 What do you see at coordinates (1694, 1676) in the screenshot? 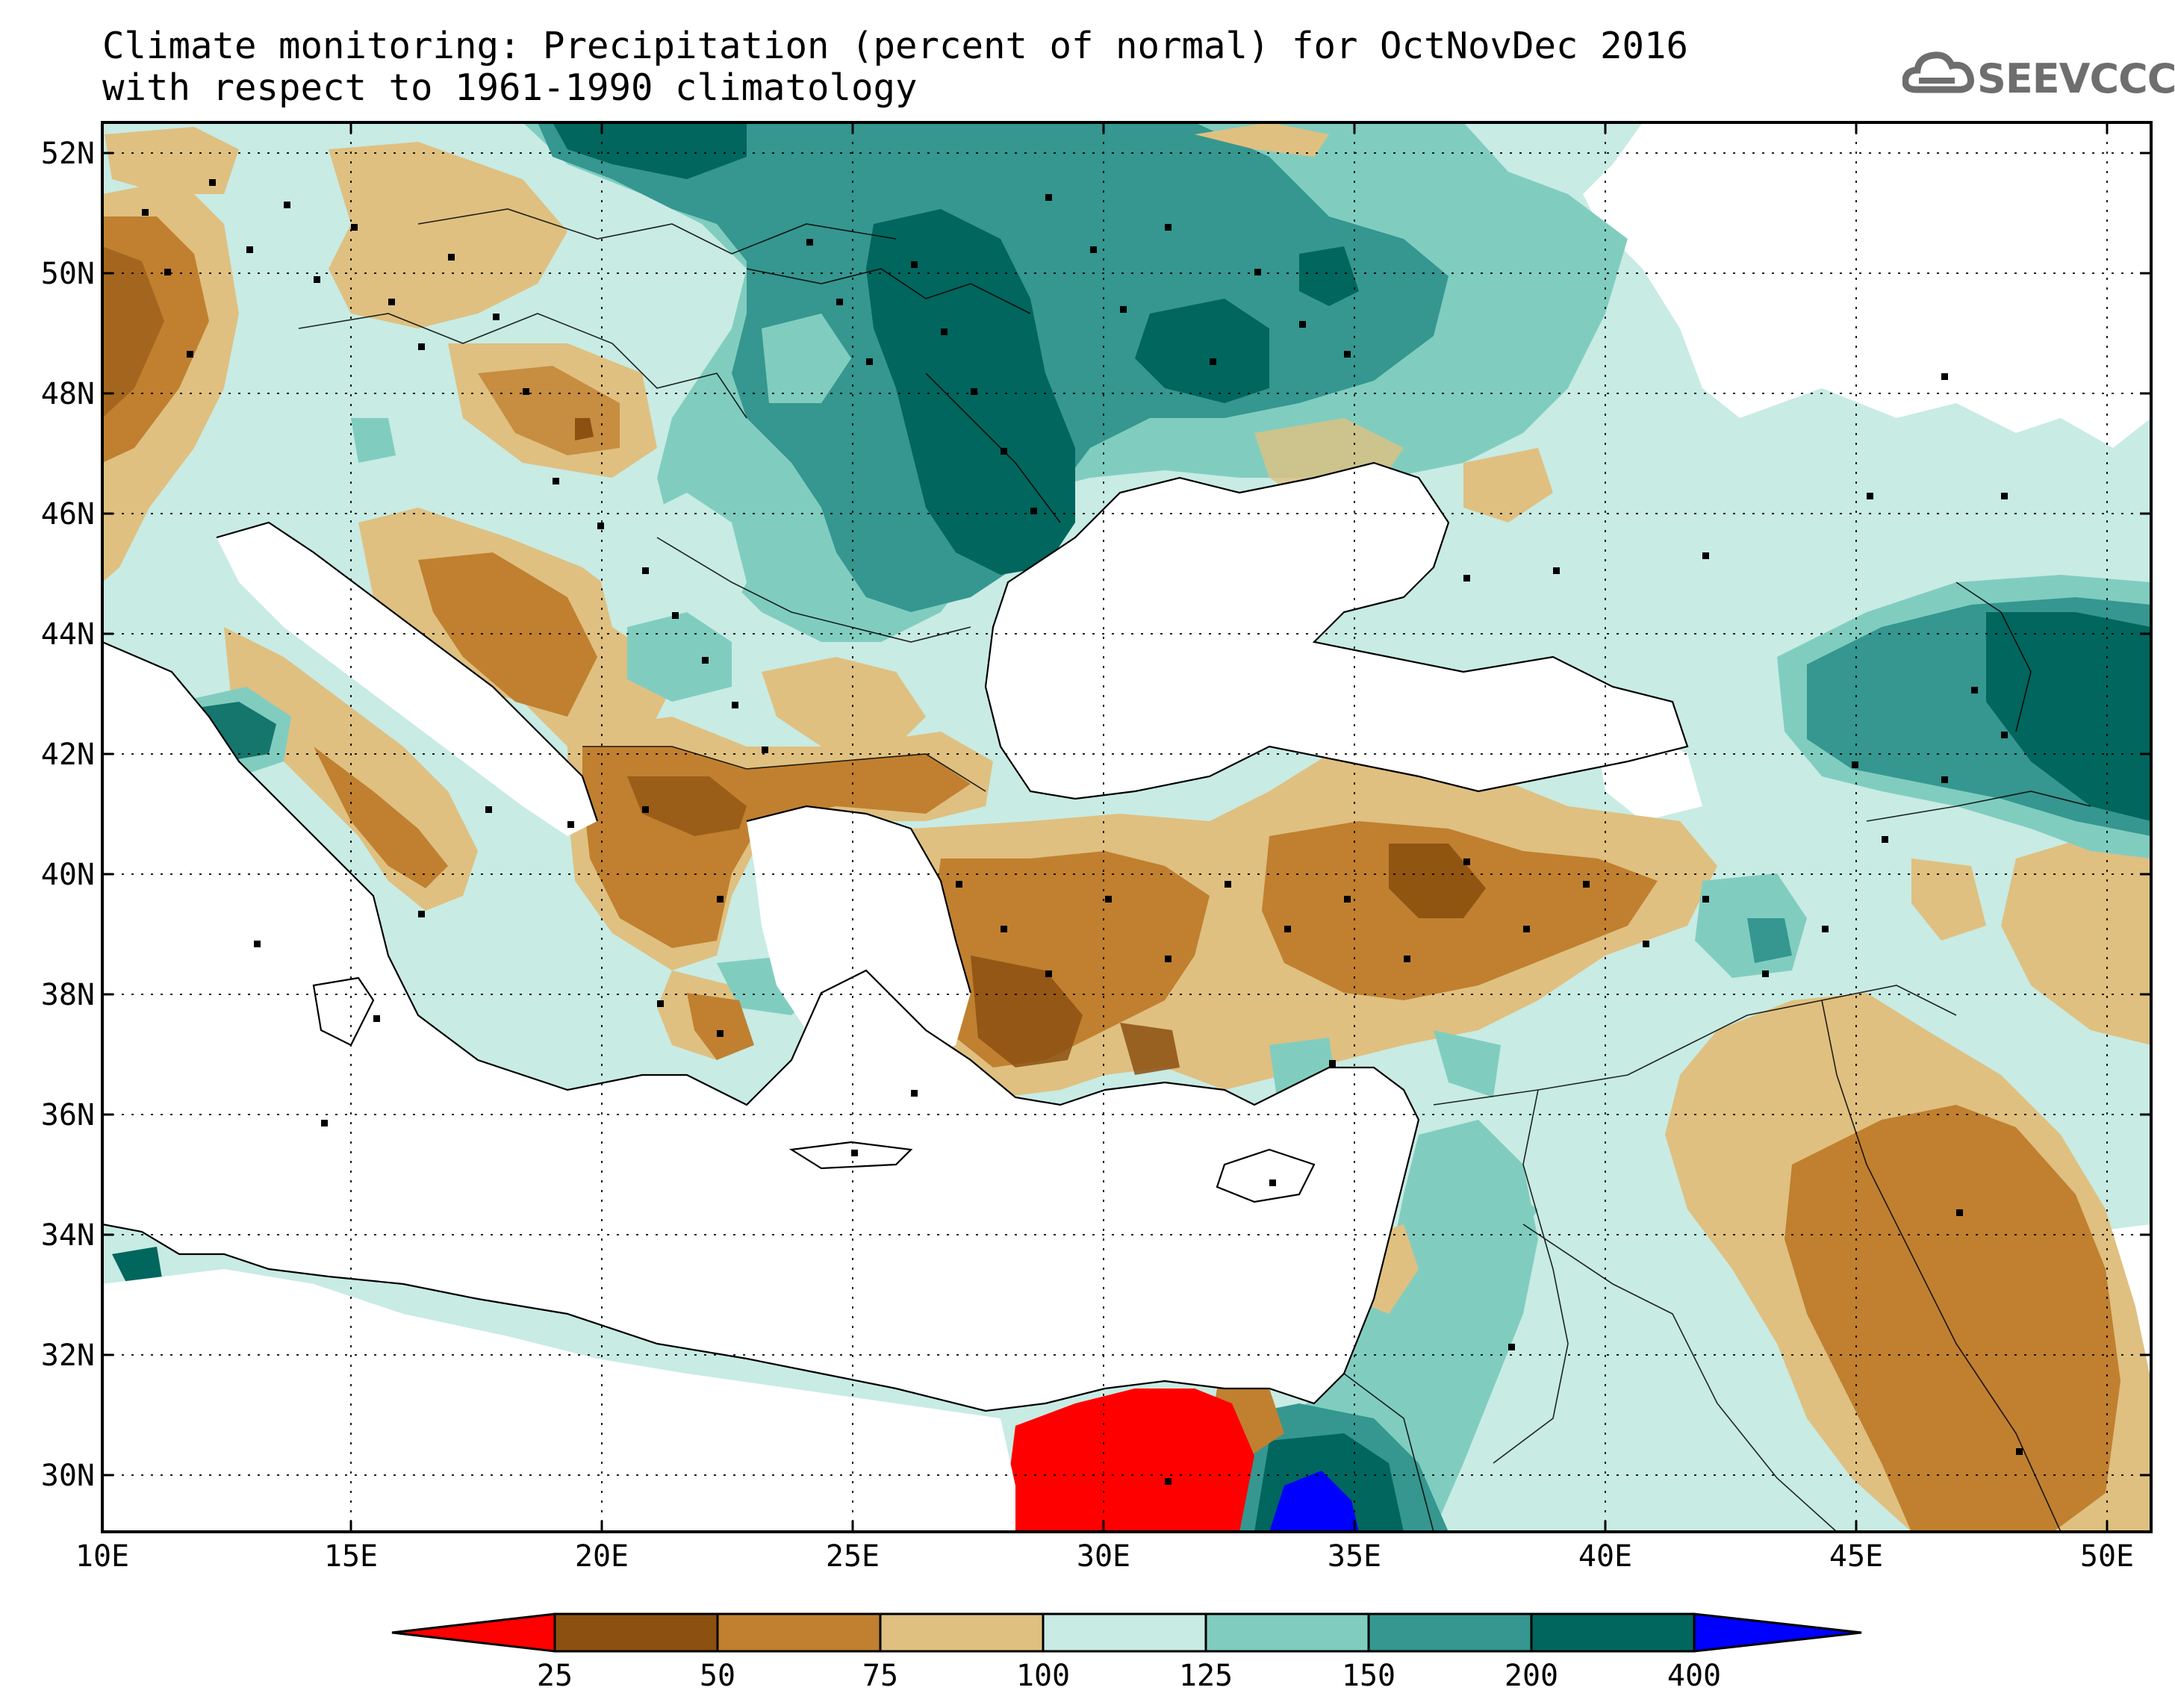
I see `colorbar-label: 400` at bounding box center [1694, 1676].